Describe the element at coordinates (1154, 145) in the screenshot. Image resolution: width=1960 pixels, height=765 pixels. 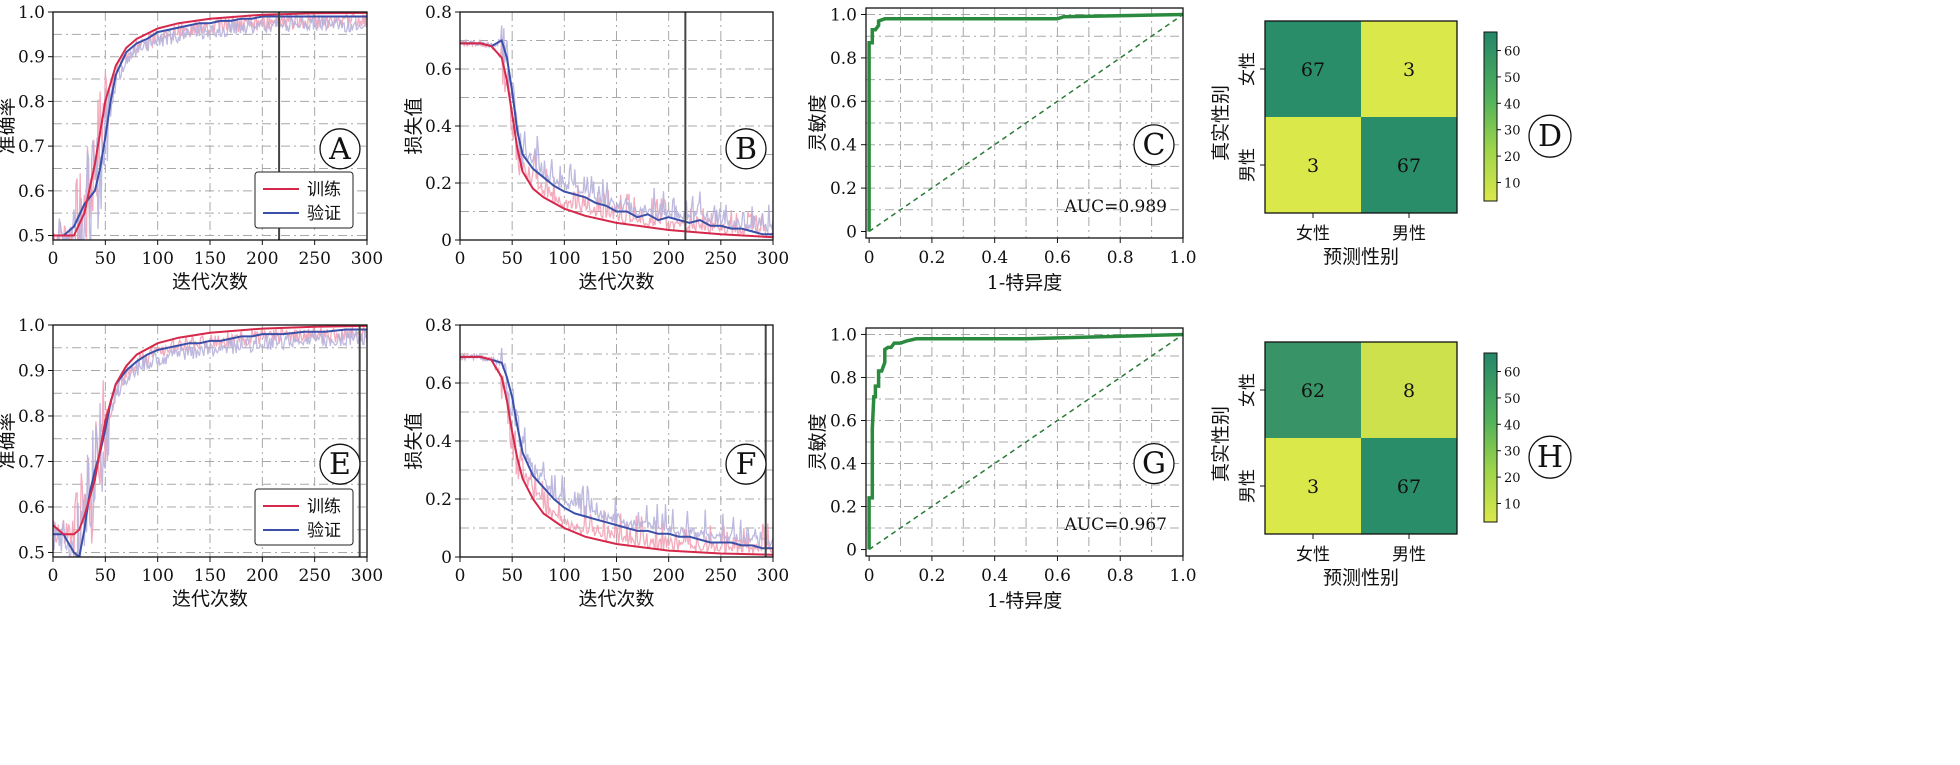
I see `roc-0-letter: C` at that location.